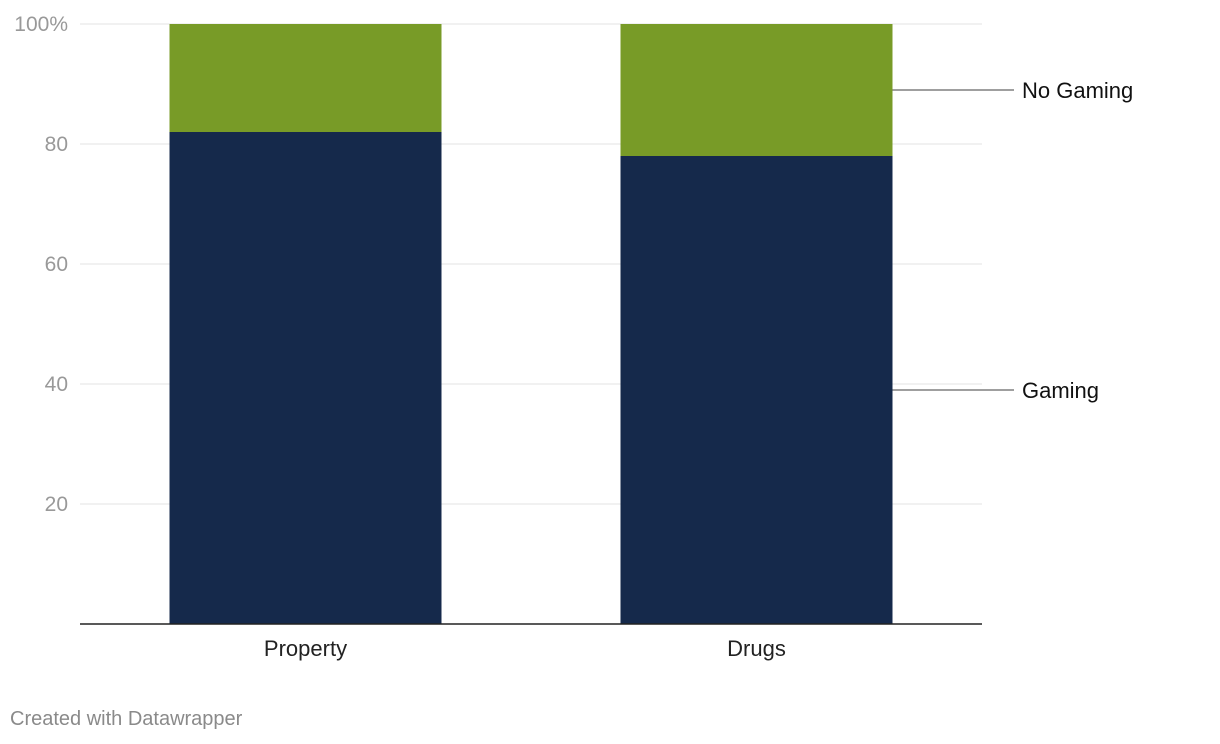 The image size is (1220, 744). I want to click on y-tick-label: 40, so click(56, 384).